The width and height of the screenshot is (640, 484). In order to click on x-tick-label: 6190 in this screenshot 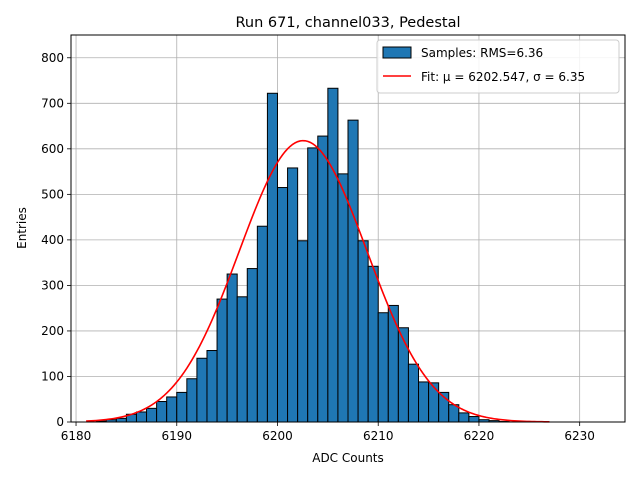, I will do `click(176, 436)`.